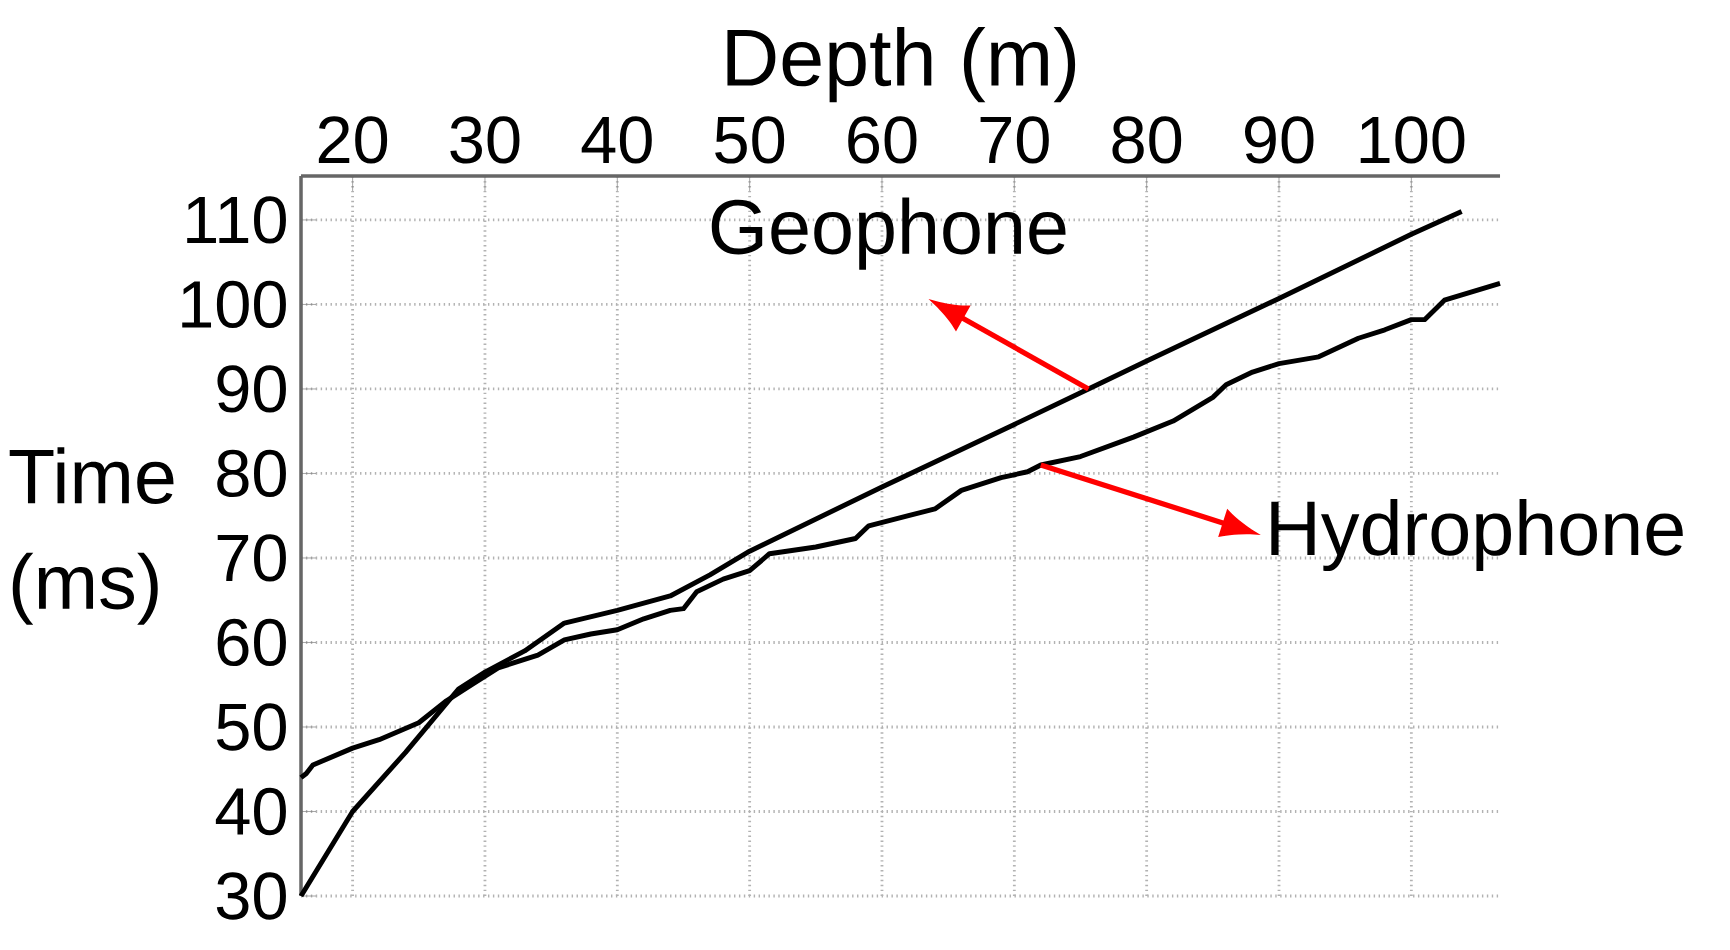 Image resolution: width=1730 pixels, height=950 pixels. What do you see at coordinates (1014, 140) in the screenshot?
I see `x-tick-label: 70` at bounding box center [1014, 140].